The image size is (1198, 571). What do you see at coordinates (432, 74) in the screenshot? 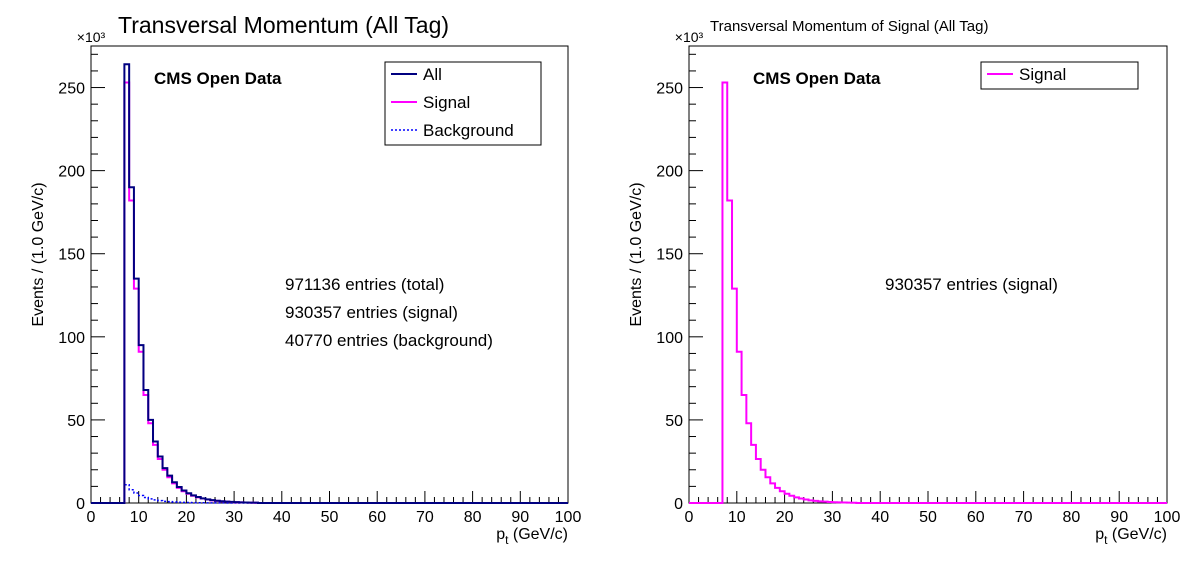
I see `legend-label-all: All` at bounding box center [432, 74].